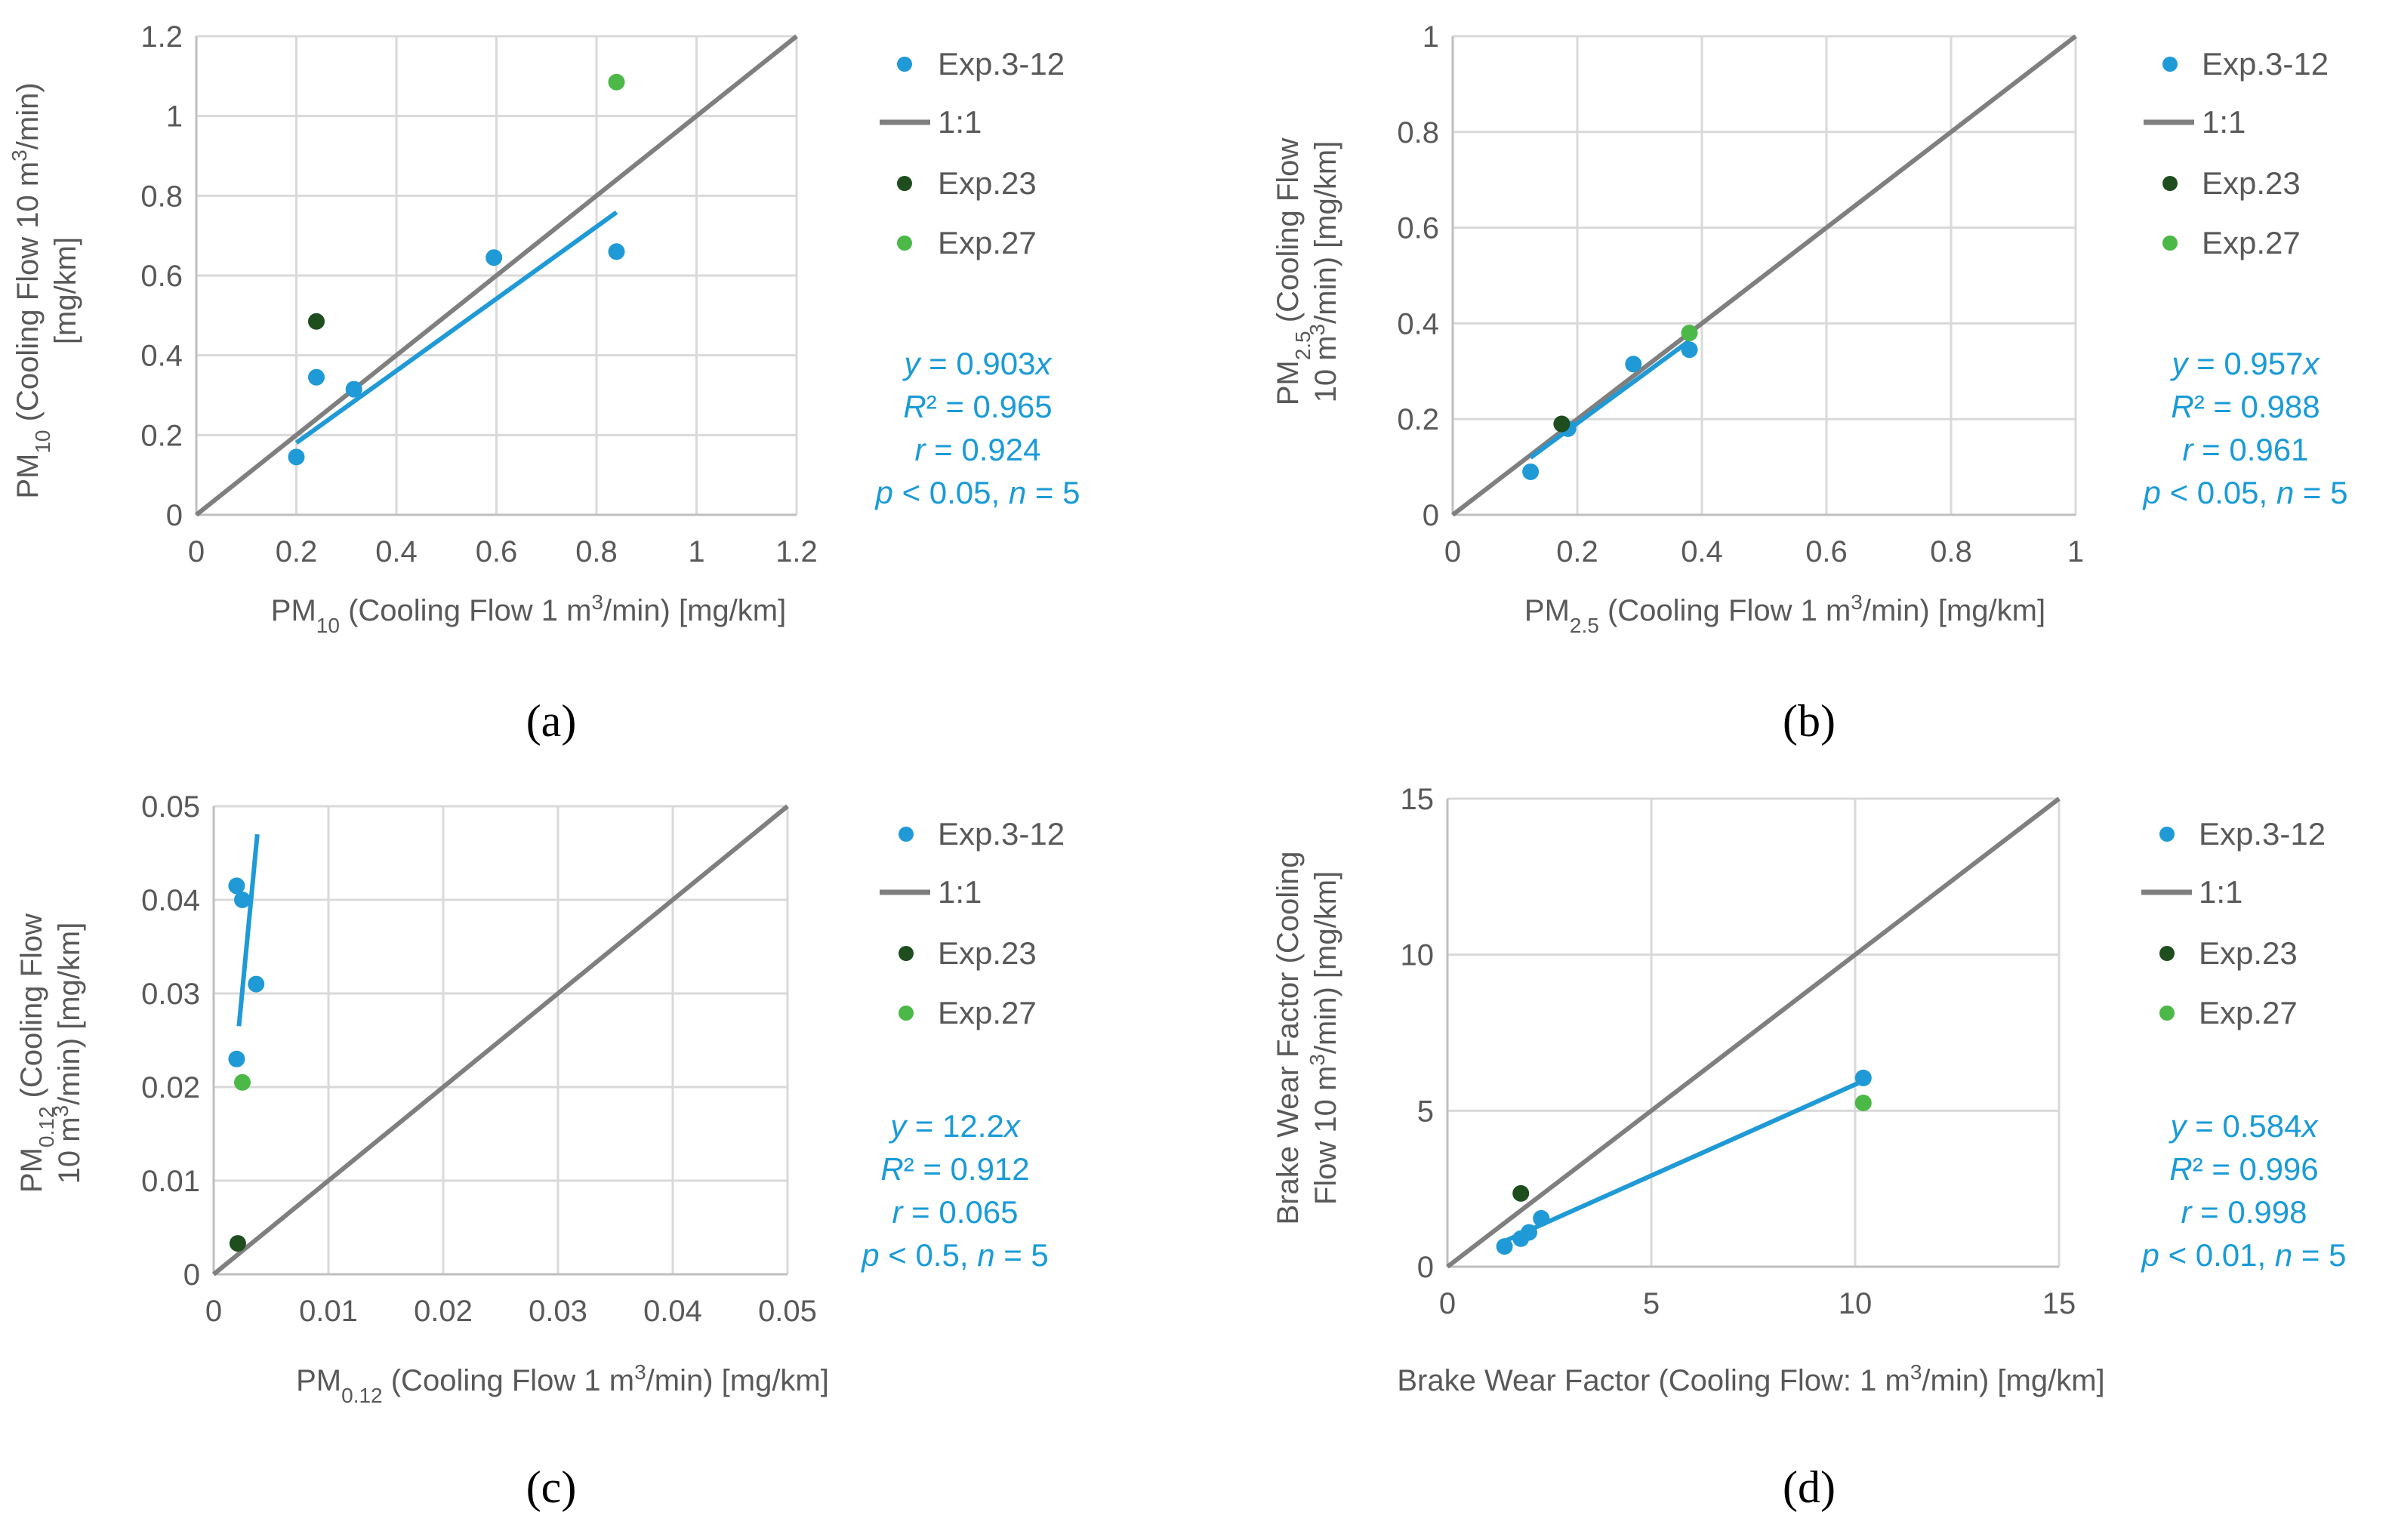 This screenshot has height=1540, width=2392. Describe the element at coordinates (2244, 1255) in the screenshot. I see `stat-p-n: p < 0.01, n = 5` at that location.